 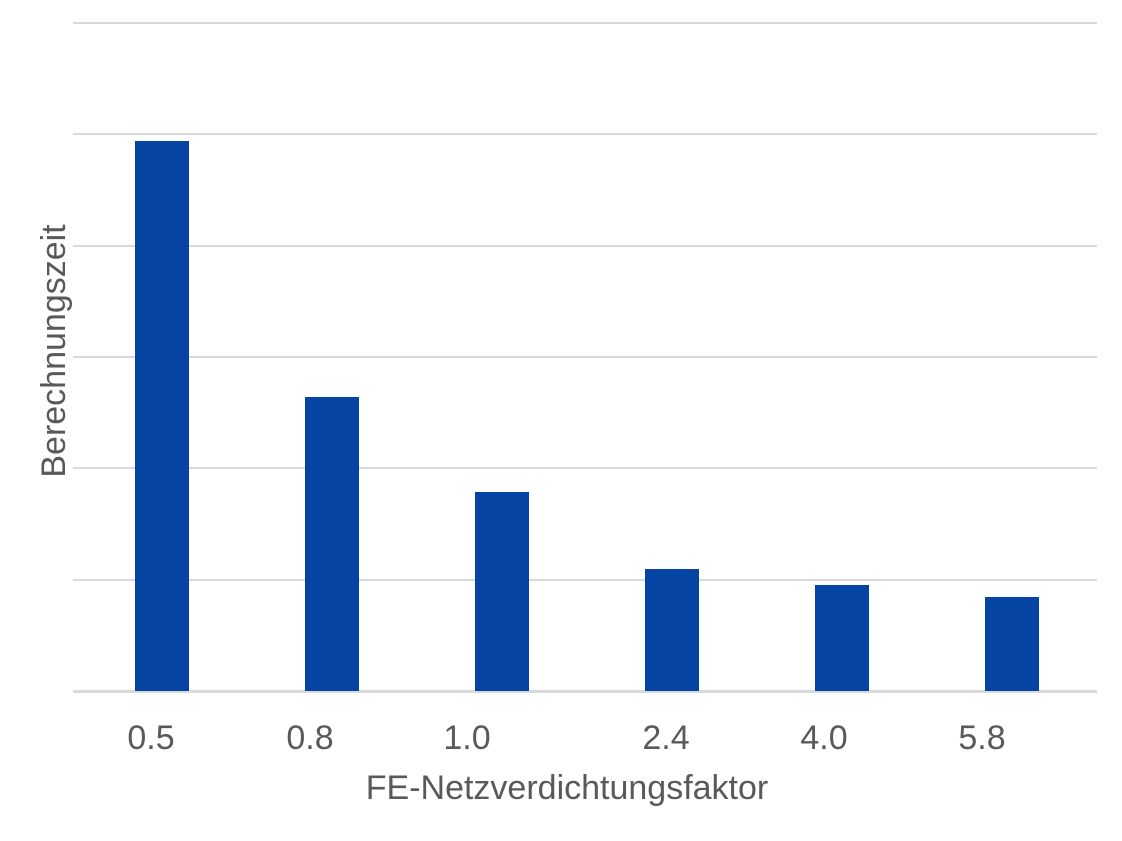 I want to click on bar-0.5, so click(x=162, y=416).